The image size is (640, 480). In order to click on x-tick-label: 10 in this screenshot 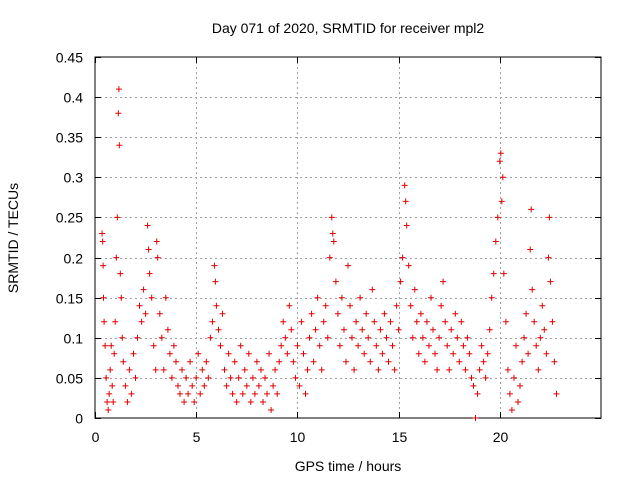, I will do `click(298, 437)`.